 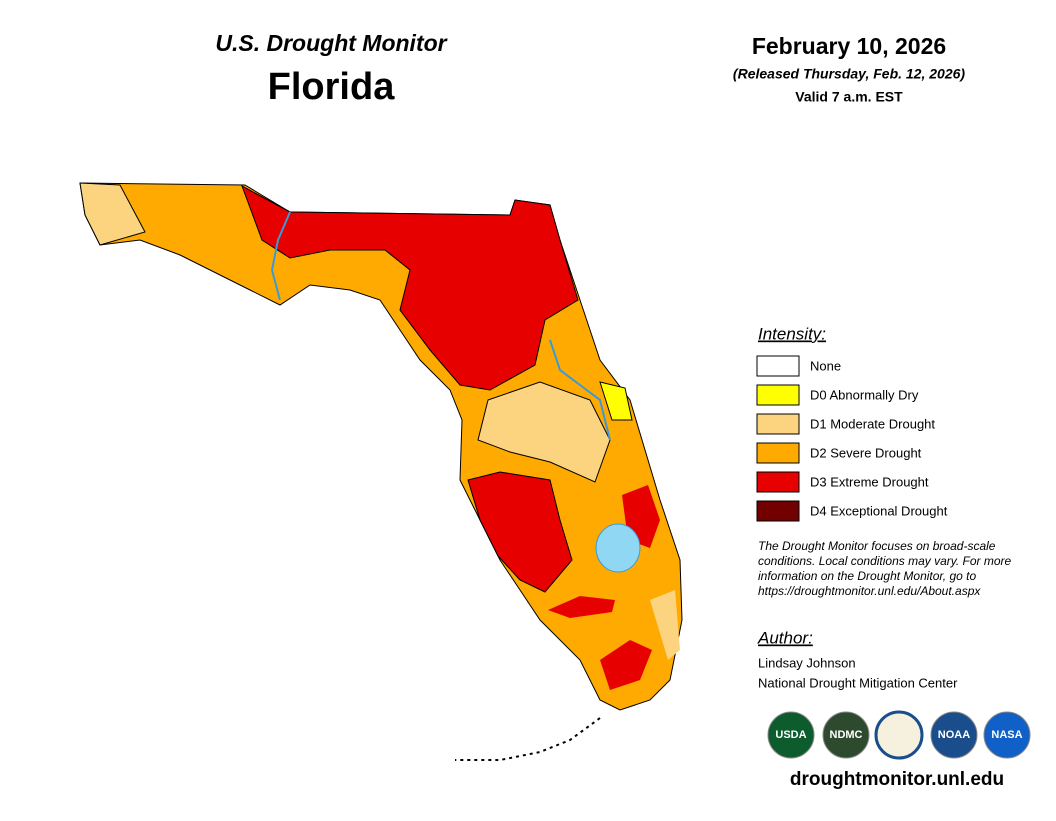 What do you see at coordinates (792, 333) in the screenshot?
I see `legend-title: Intensity:` at bounding box center [792, 333].